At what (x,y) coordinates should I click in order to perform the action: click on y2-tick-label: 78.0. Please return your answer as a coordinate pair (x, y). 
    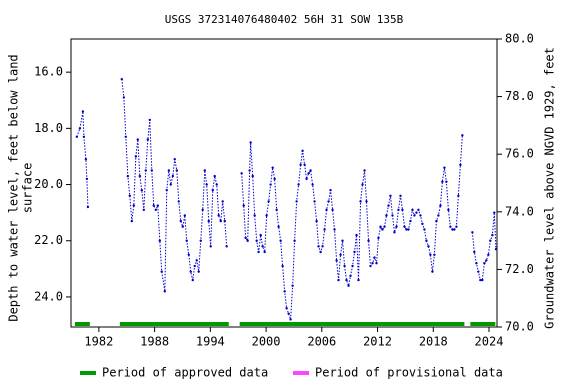
    Looking at the image, I should click on (519, 96).